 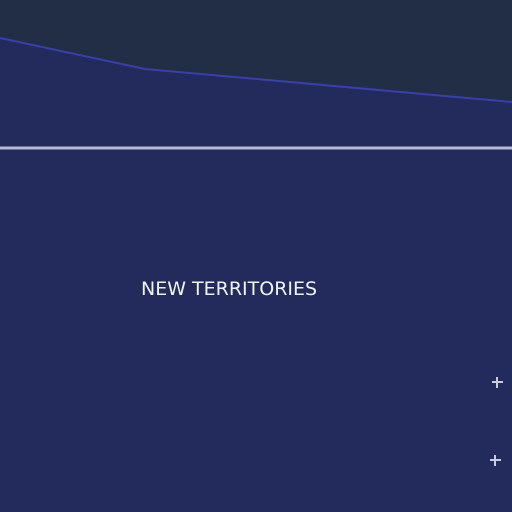 What do you see at coordinates (229, 289) in the screenshot?
I see `region-label-new-territories: NEW TERRITORIES` at bounding box center [229, 289].